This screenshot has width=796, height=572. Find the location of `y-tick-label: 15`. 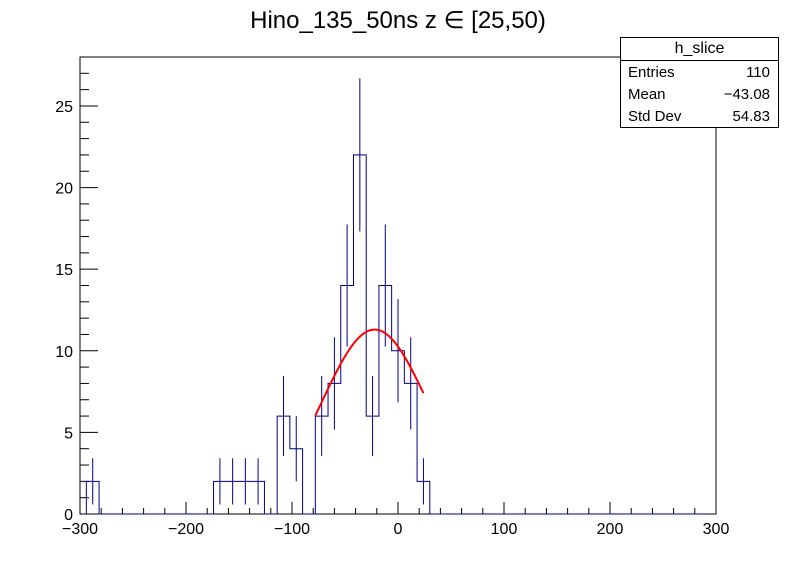

y-tick-label: 15 is located at coordinates (64, 270).